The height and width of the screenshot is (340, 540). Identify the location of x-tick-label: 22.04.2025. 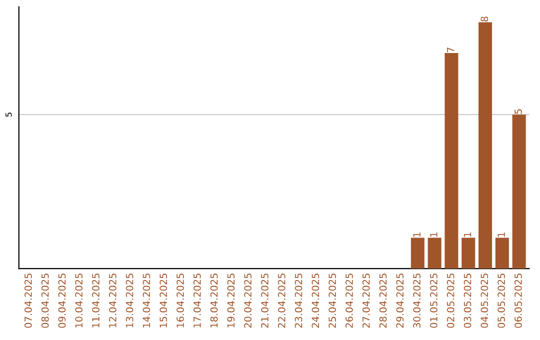
(282, 301).